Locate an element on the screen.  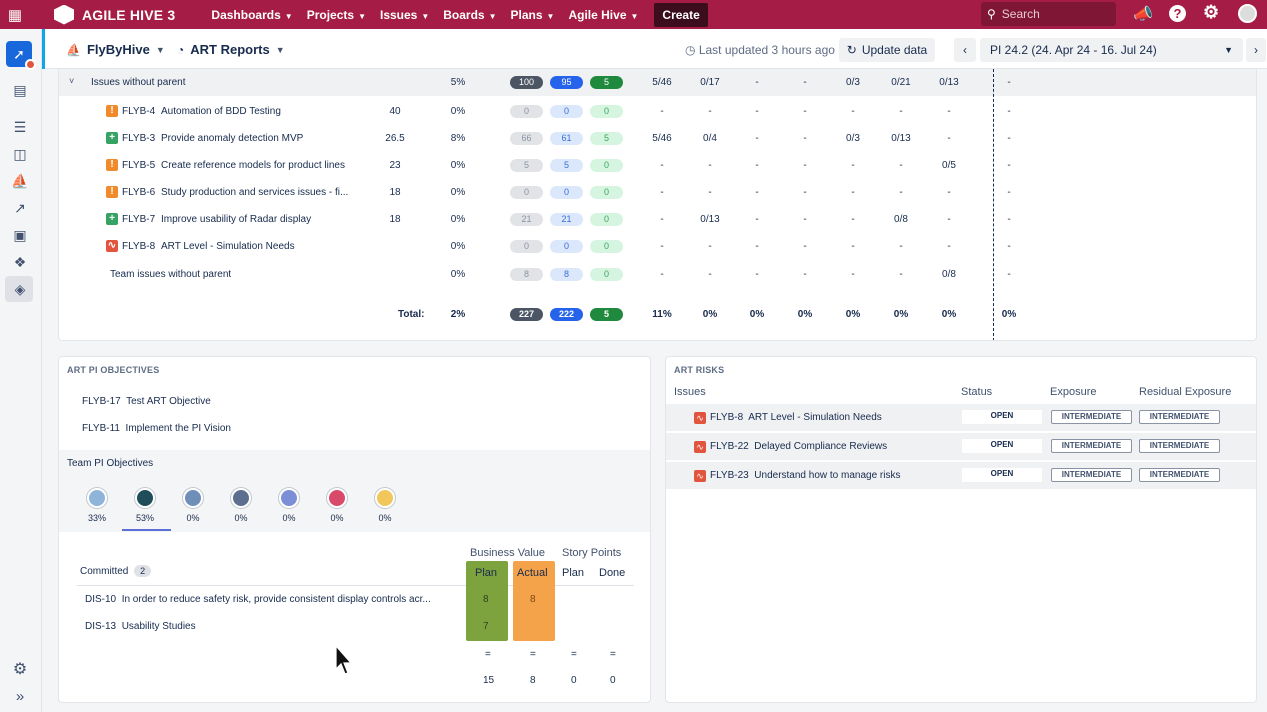
issue-count-pill: 21 is located at coordinates (526, 219).